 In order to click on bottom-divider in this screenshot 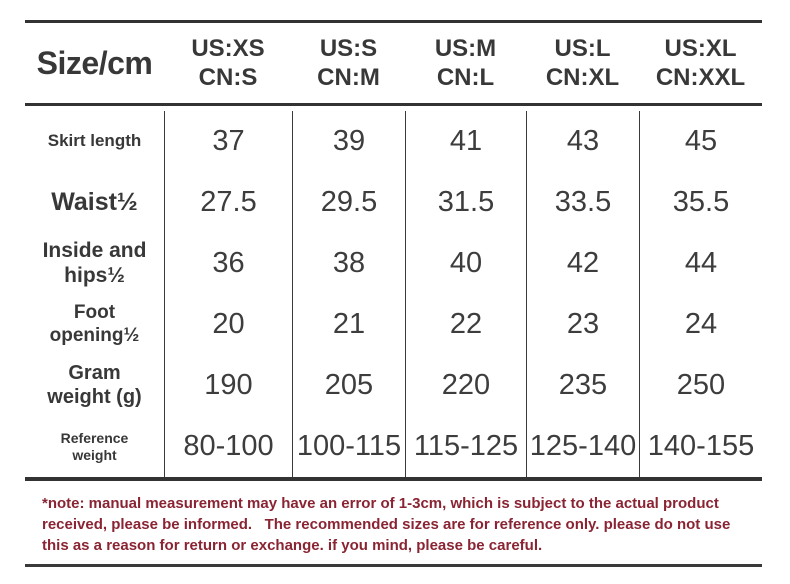, I will do `click(393, 565)`.